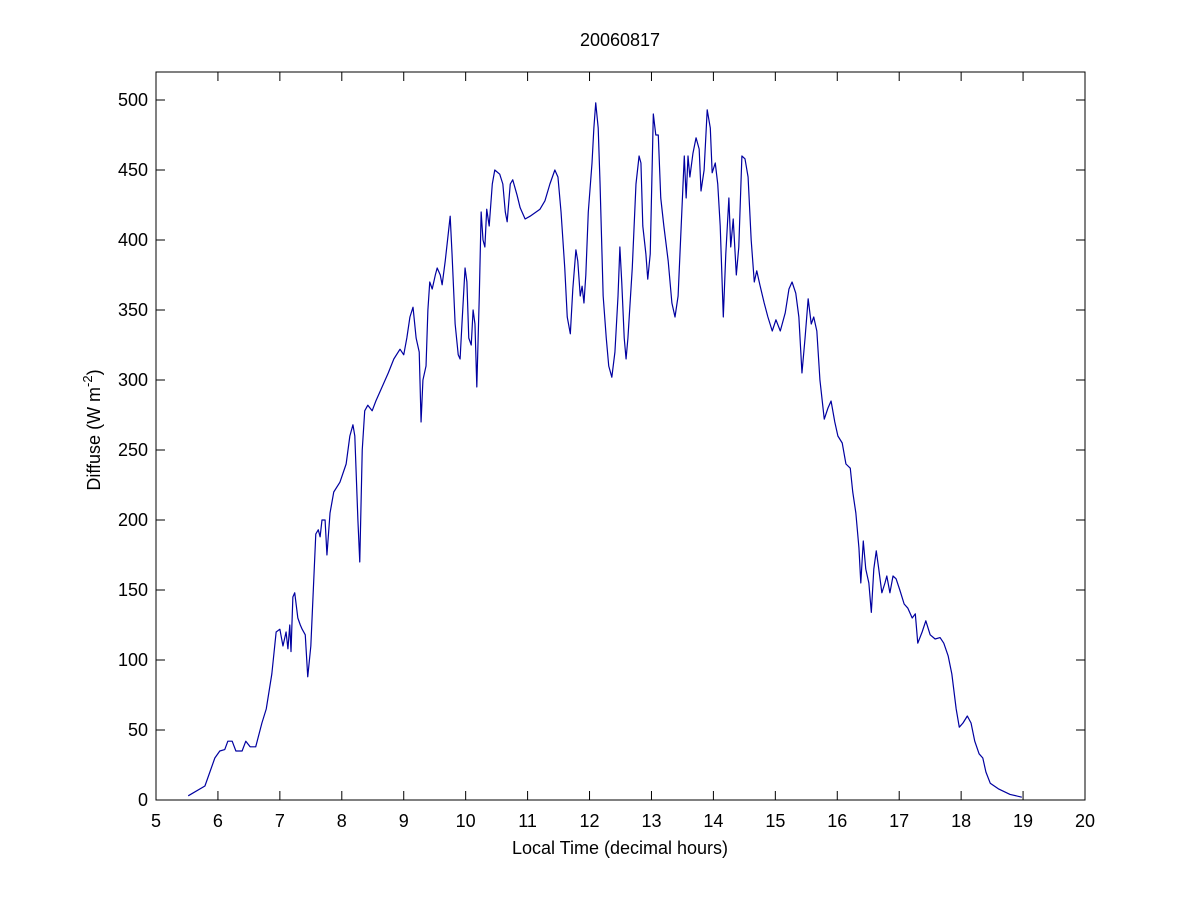  I want to click on chart-title: 20060817, so click(620, 40).